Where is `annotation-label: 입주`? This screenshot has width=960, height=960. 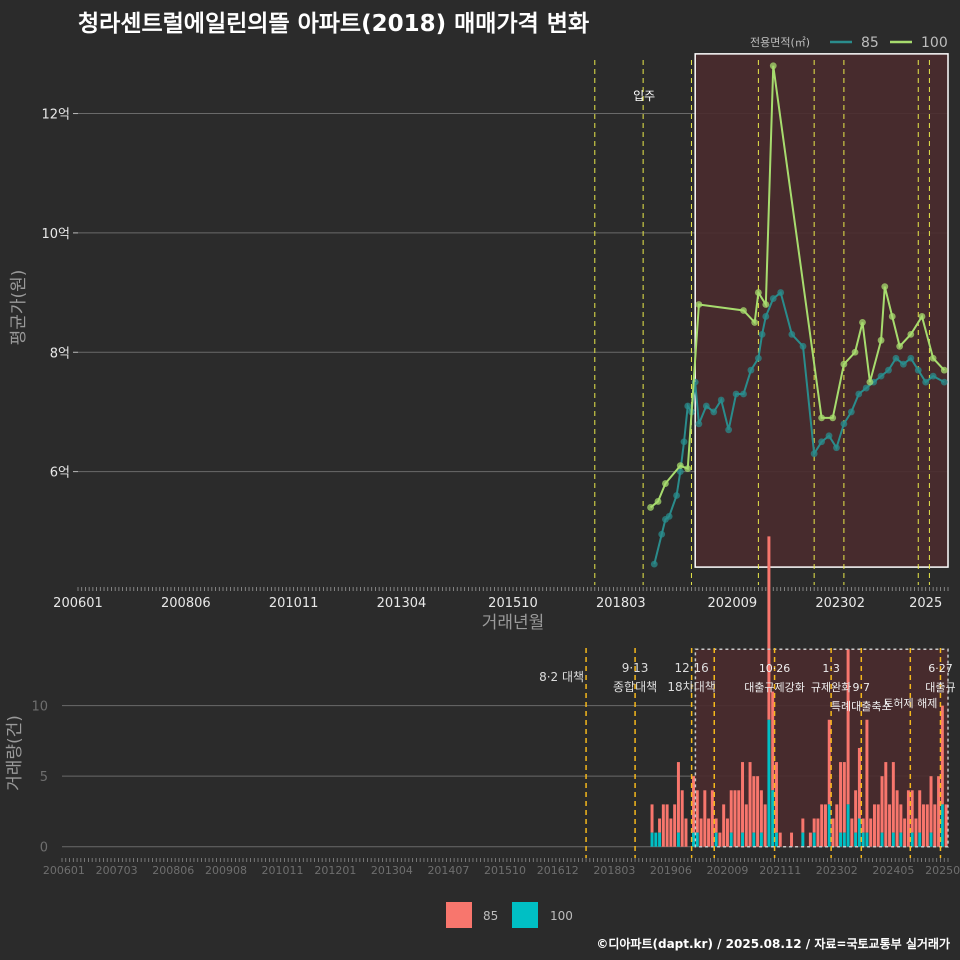 annotation-label: 입주 is located at coordinates (644, 96).